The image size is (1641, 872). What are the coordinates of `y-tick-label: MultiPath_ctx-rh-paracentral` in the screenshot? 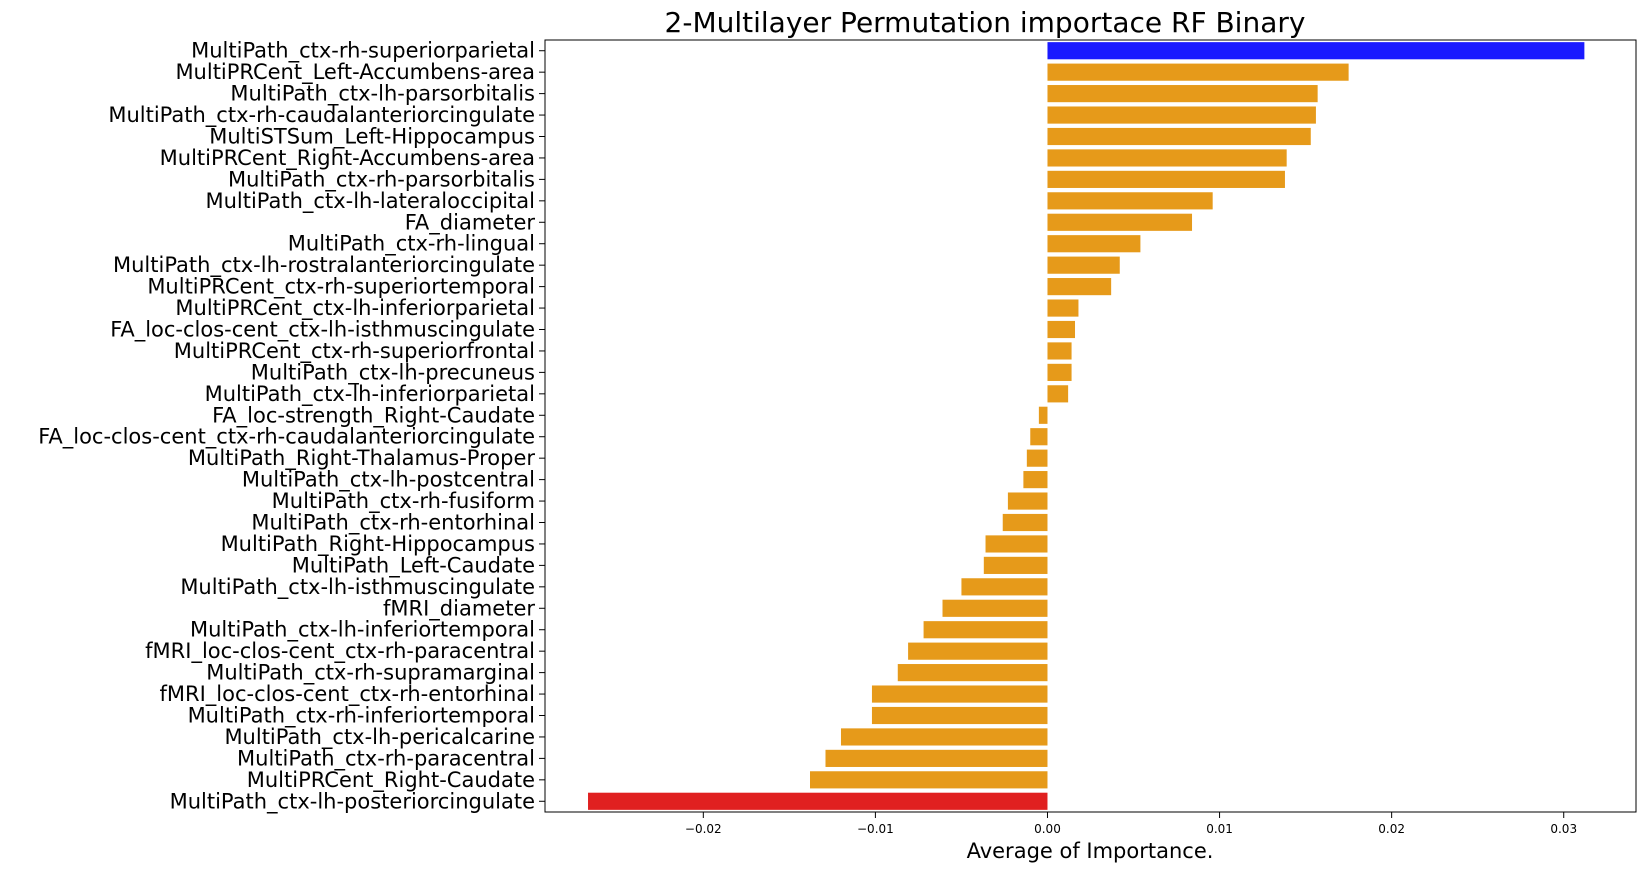 It's located at (386, 758).